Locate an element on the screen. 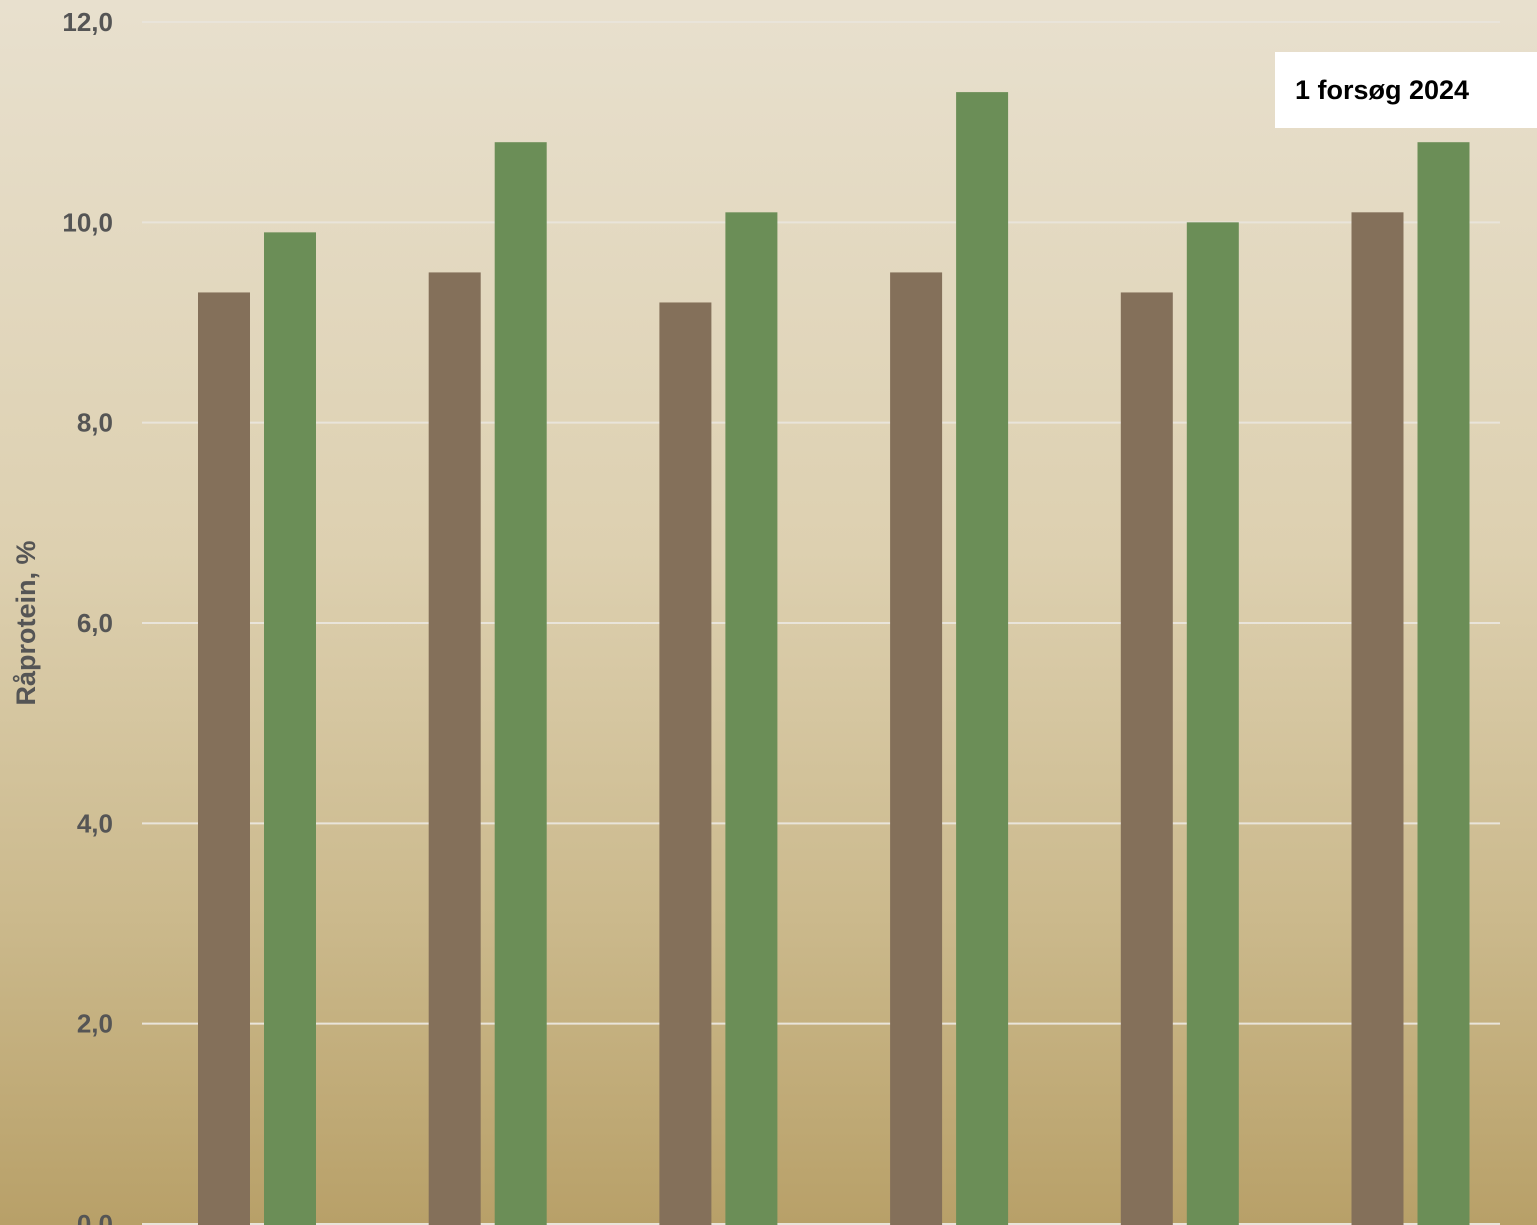 The width and height of the screenshot is (1537, 1225). y-tick-label: 6,0 is located at coordinates (95, 623).